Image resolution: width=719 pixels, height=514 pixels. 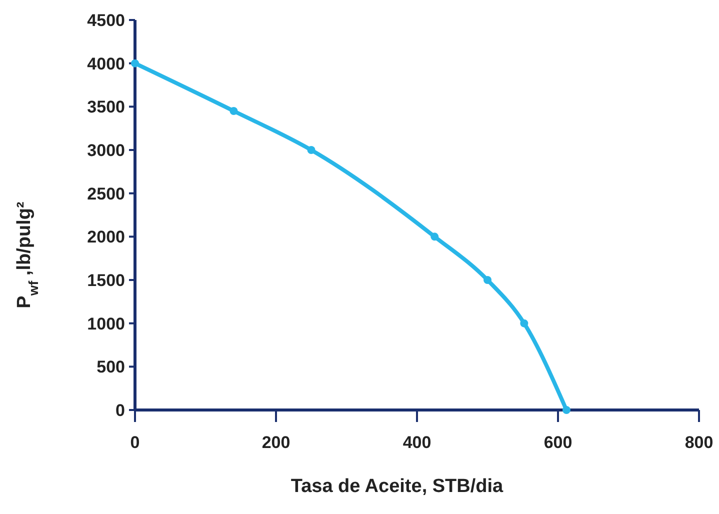 What do you see at coordinates (106, 324) in the screenshot?
I see `y-tick-label: 1000` at bounding box center [106, 324].